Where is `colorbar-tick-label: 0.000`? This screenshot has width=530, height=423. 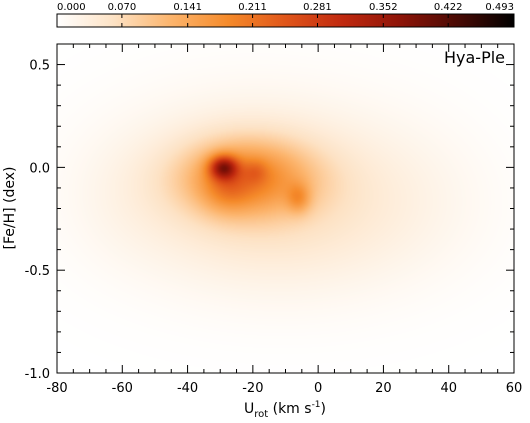
colorbar-tick-label: 0.000 is located at coordinates (71, 7).